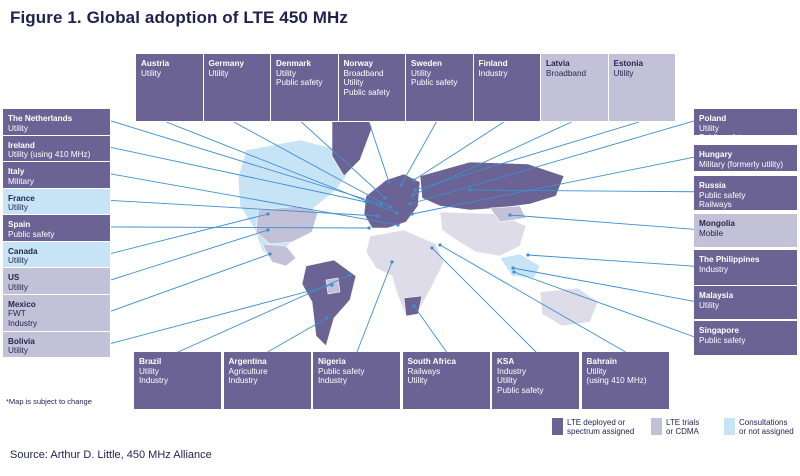 The width and height of the screenshot is (800, 476). What do you see at coordinates (40, 118) in the screenshot?
I see `country-name: The Netherlands` at bounding box center [40, 118].